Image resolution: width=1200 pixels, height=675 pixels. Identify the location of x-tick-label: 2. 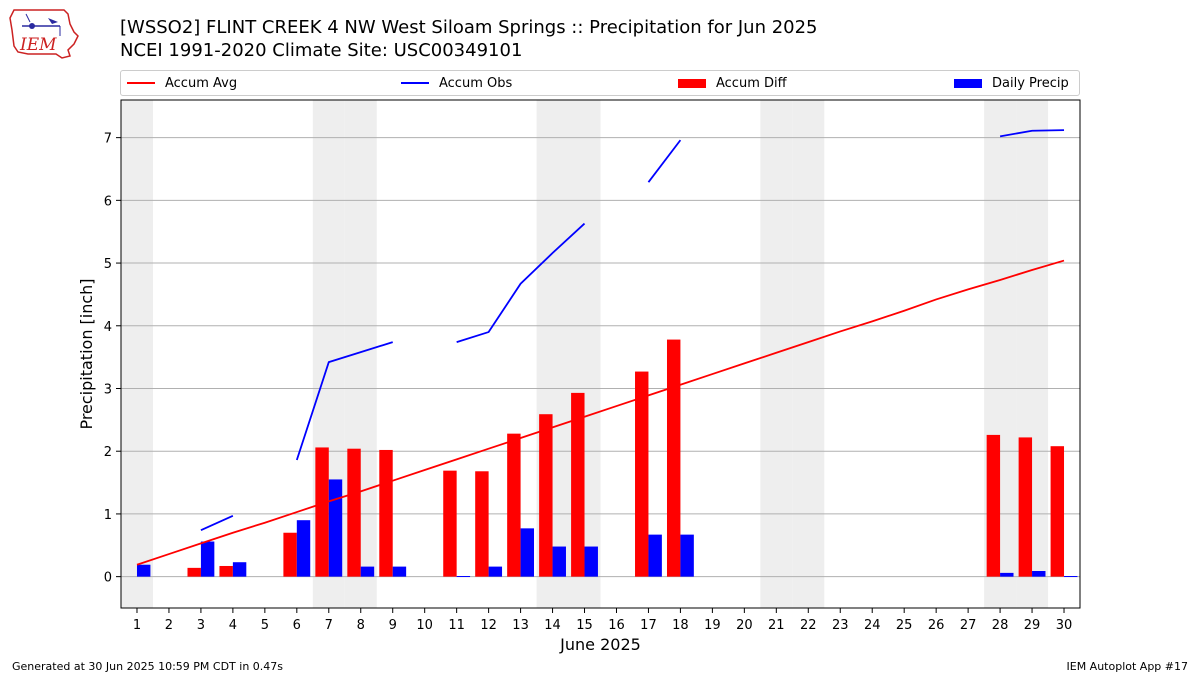
(169, 625).